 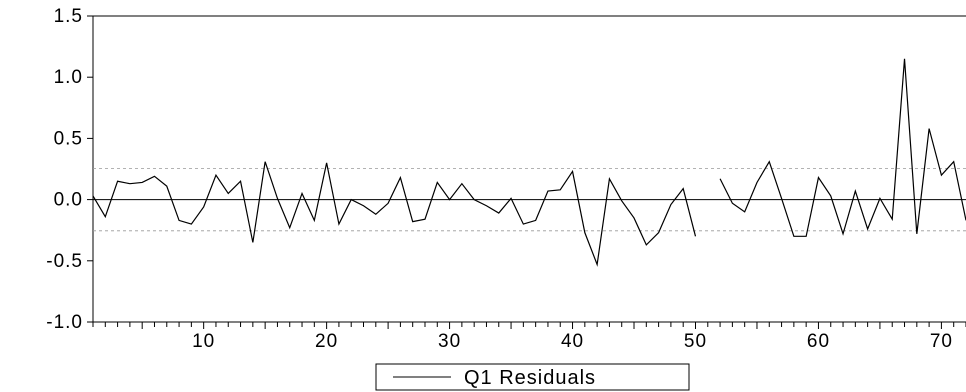 I want to click on legend: Q1 Residuals, so click(x=532, y=377).